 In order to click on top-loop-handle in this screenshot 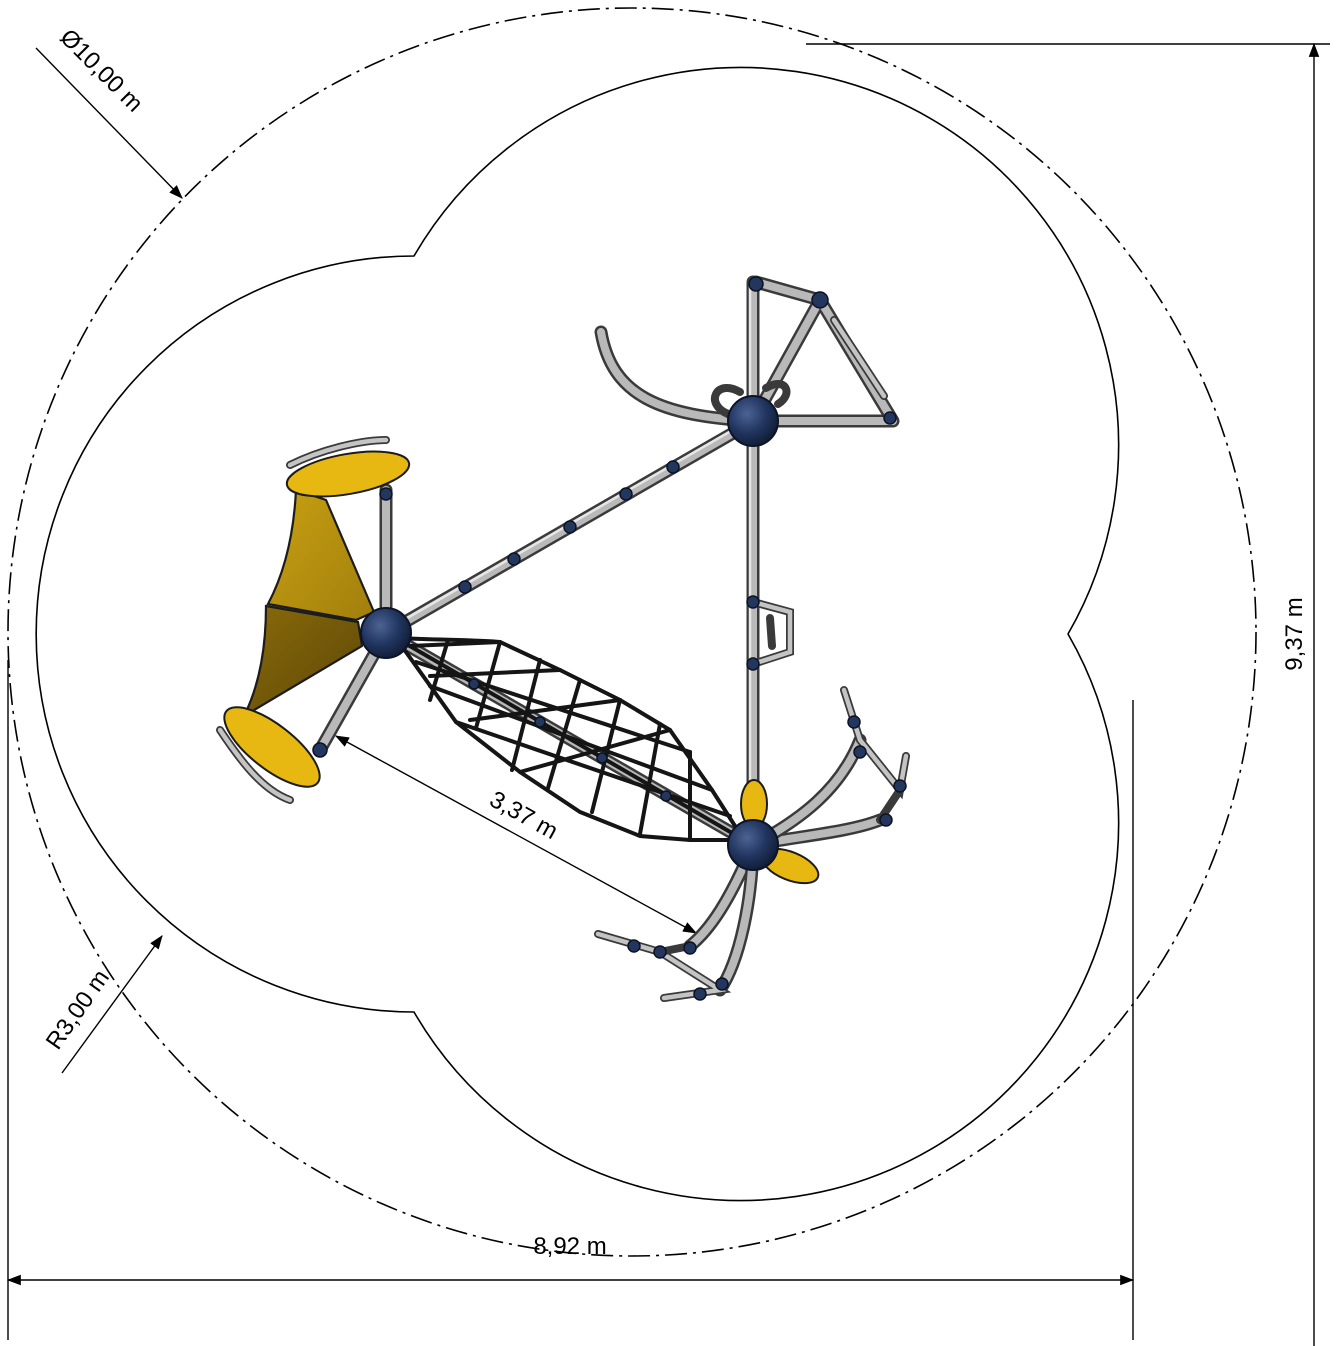, I will do `click(750, 399)`.